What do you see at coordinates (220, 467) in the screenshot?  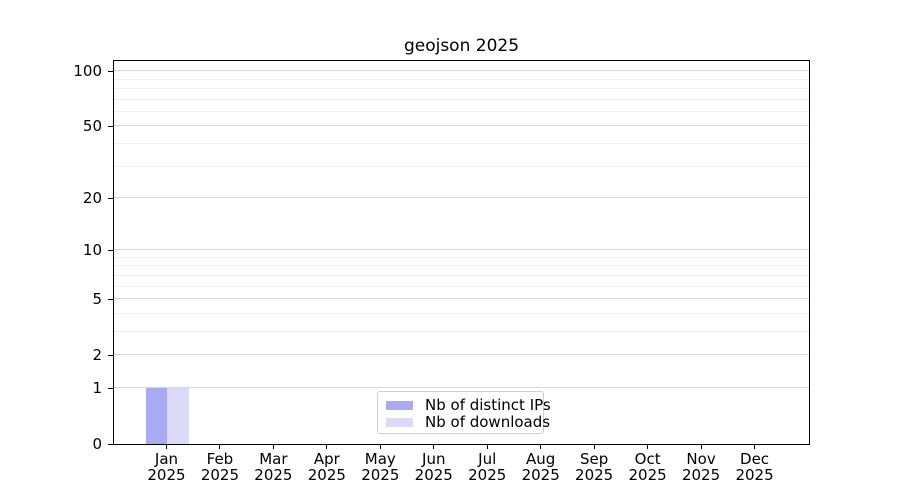 I see `x-tick-label: Feb 2025` at bounding box center [220, 467].